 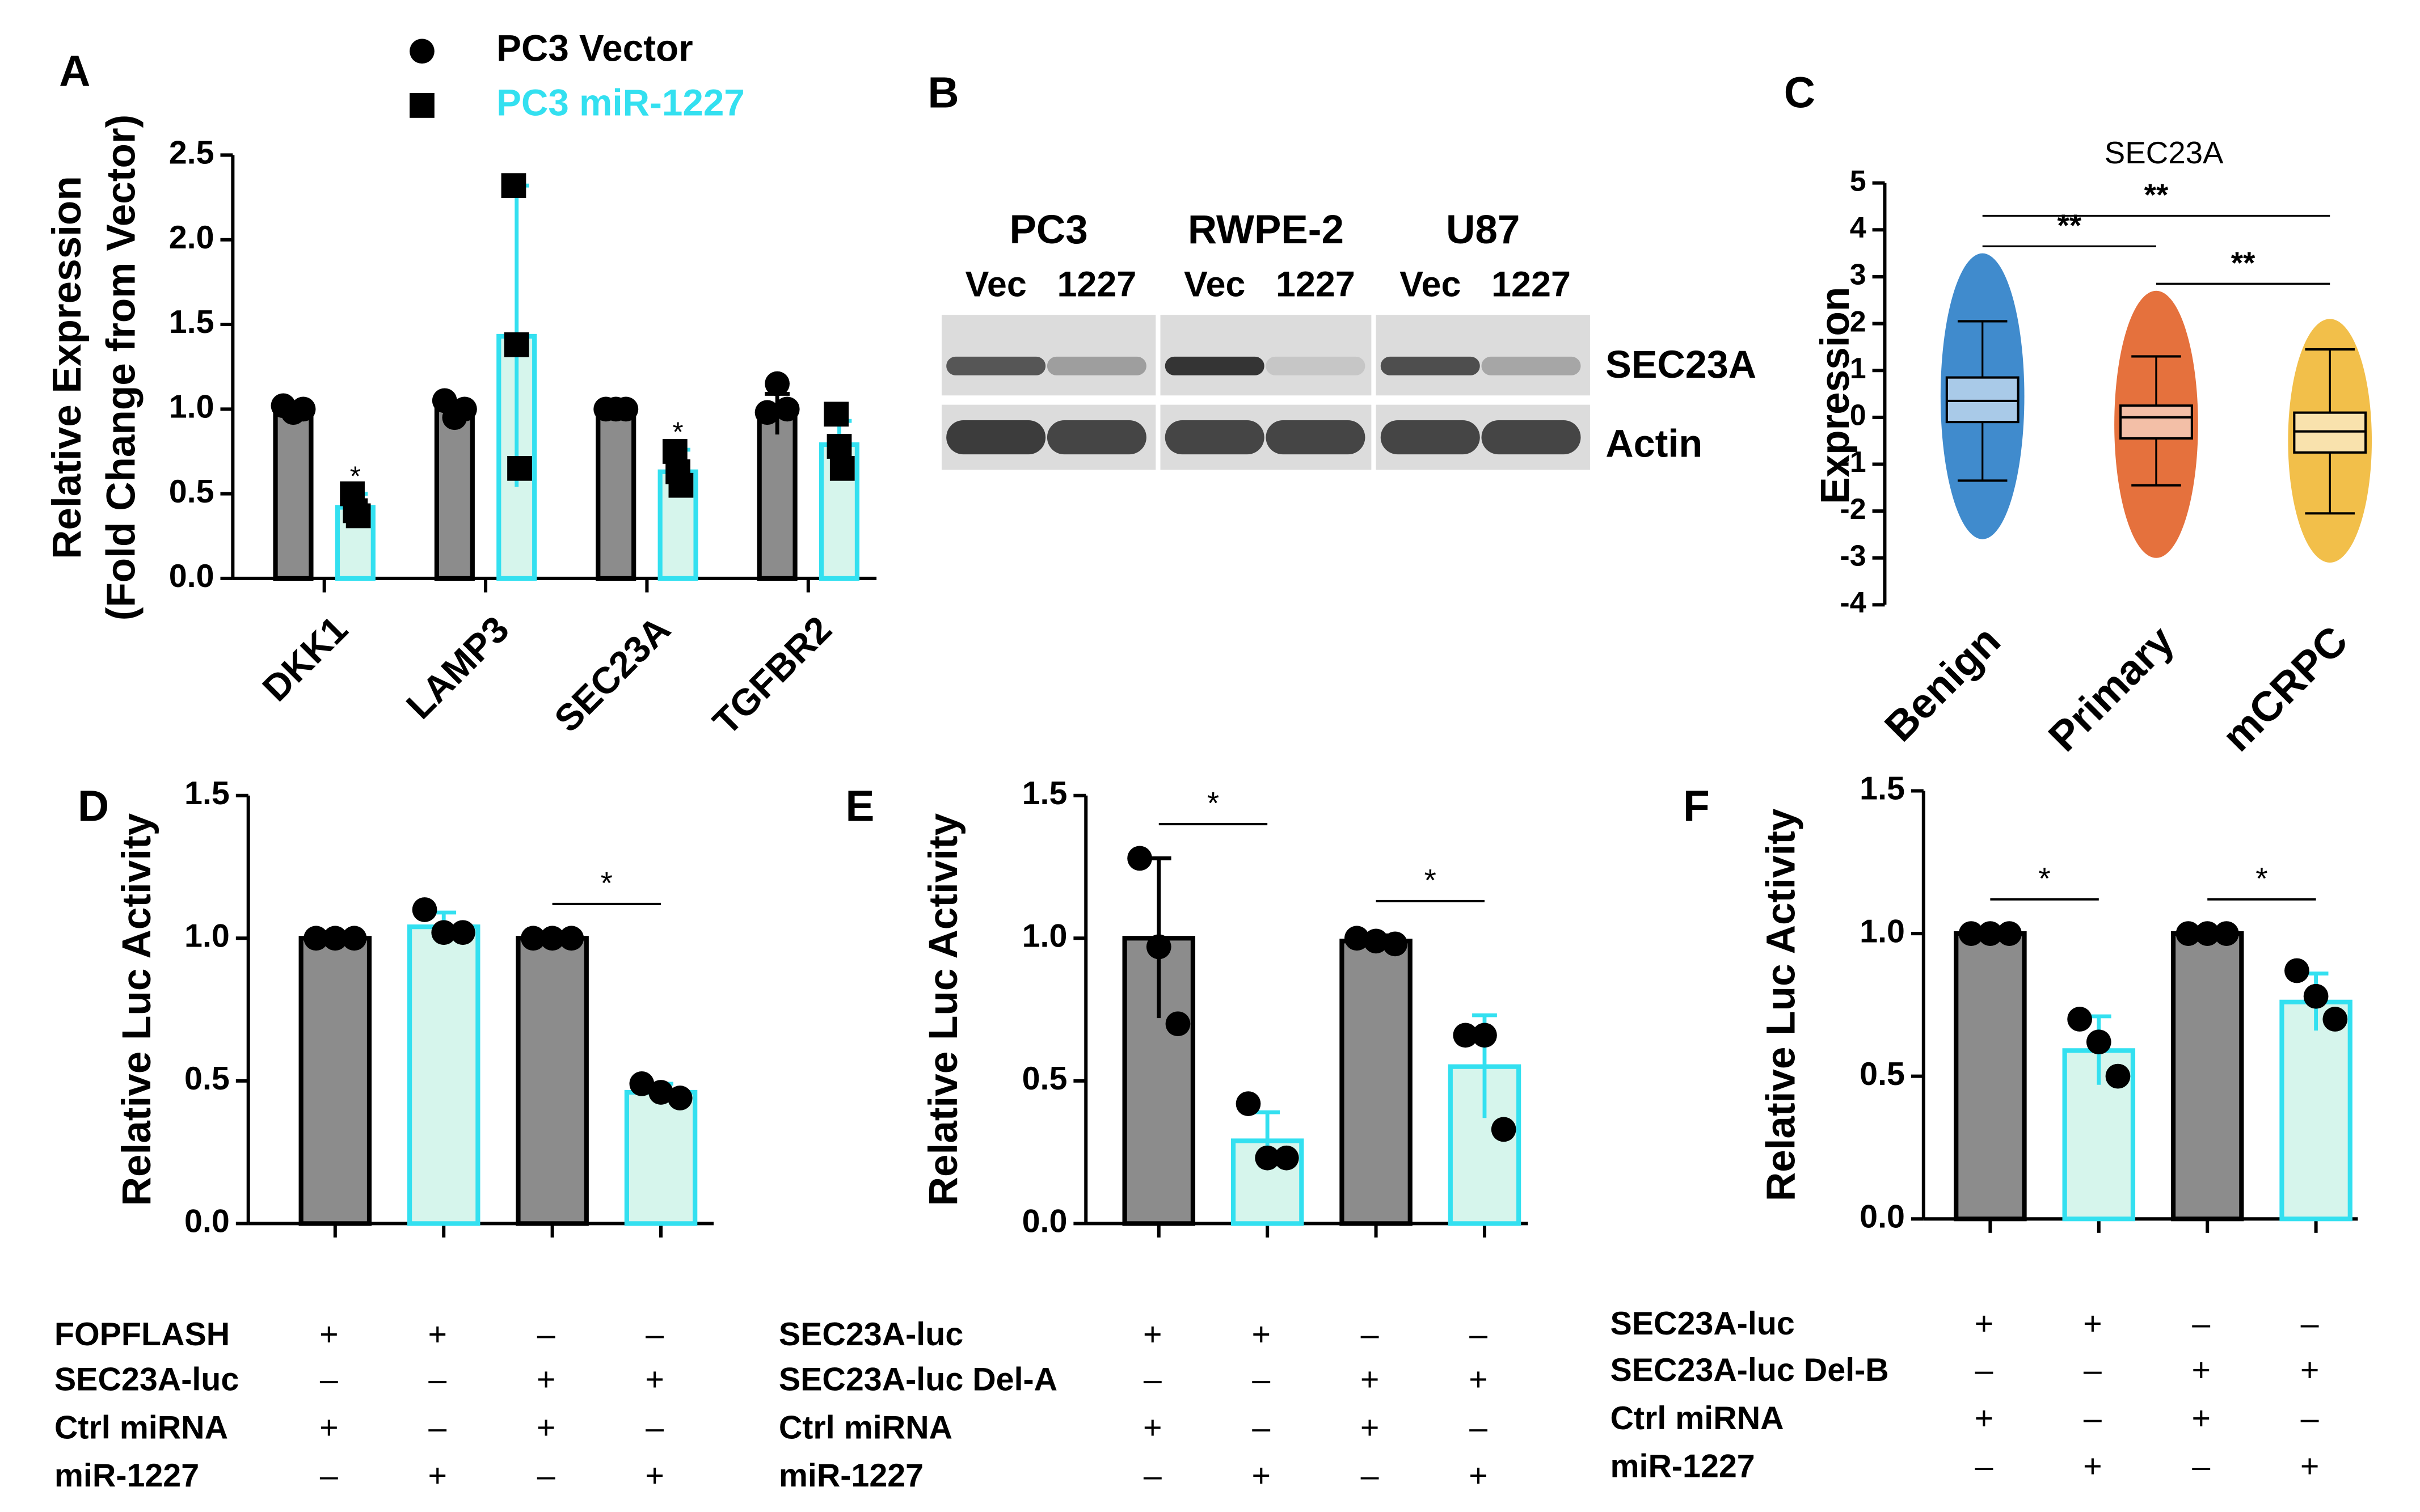 What do you see at coordinates (620, 102) in the screenshot?
I see `legend-label: PC3 miR-1227` at bounding box center [620, 102].